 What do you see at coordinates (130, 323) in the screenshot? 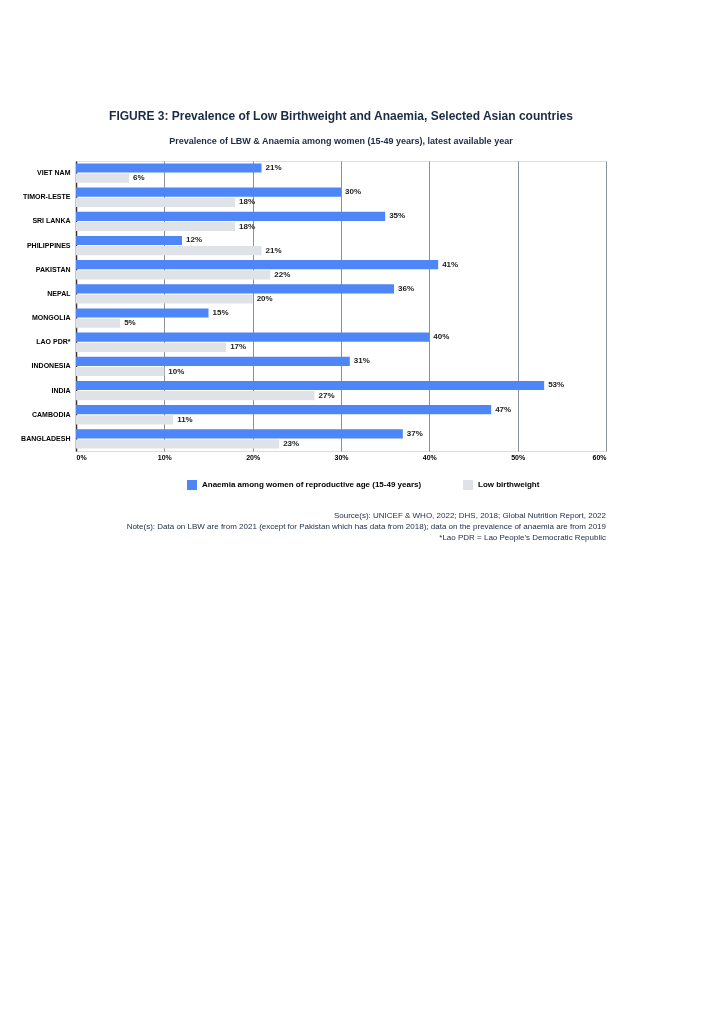
I see `data-label: 5%` at bounding box center [130, 323].